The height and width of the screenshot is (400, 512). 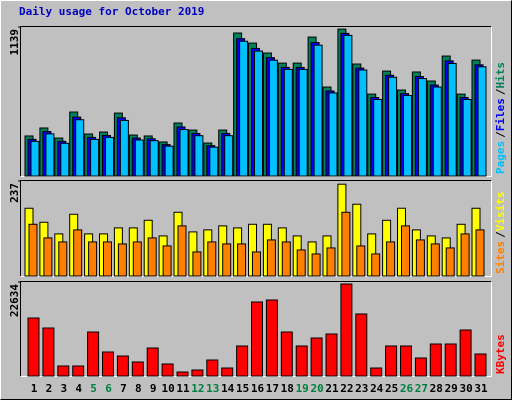 What do you see at coordinates (167, 388) in the screenshot?
I see `x-tick-label: 10` at bounding box center [167, 388].